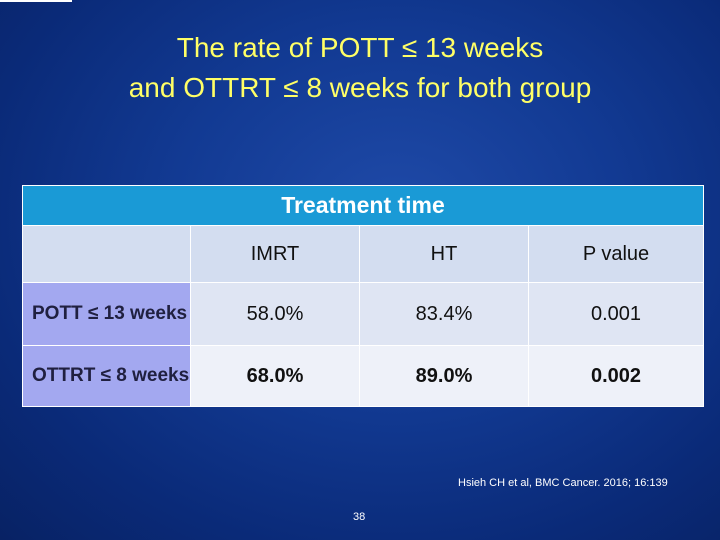 This screenshot has height=540, width=720. Describe the element at coordinates (275, 376) in the screenshot. I see `cell-ottrt-imrt: 68.0%` at that location.